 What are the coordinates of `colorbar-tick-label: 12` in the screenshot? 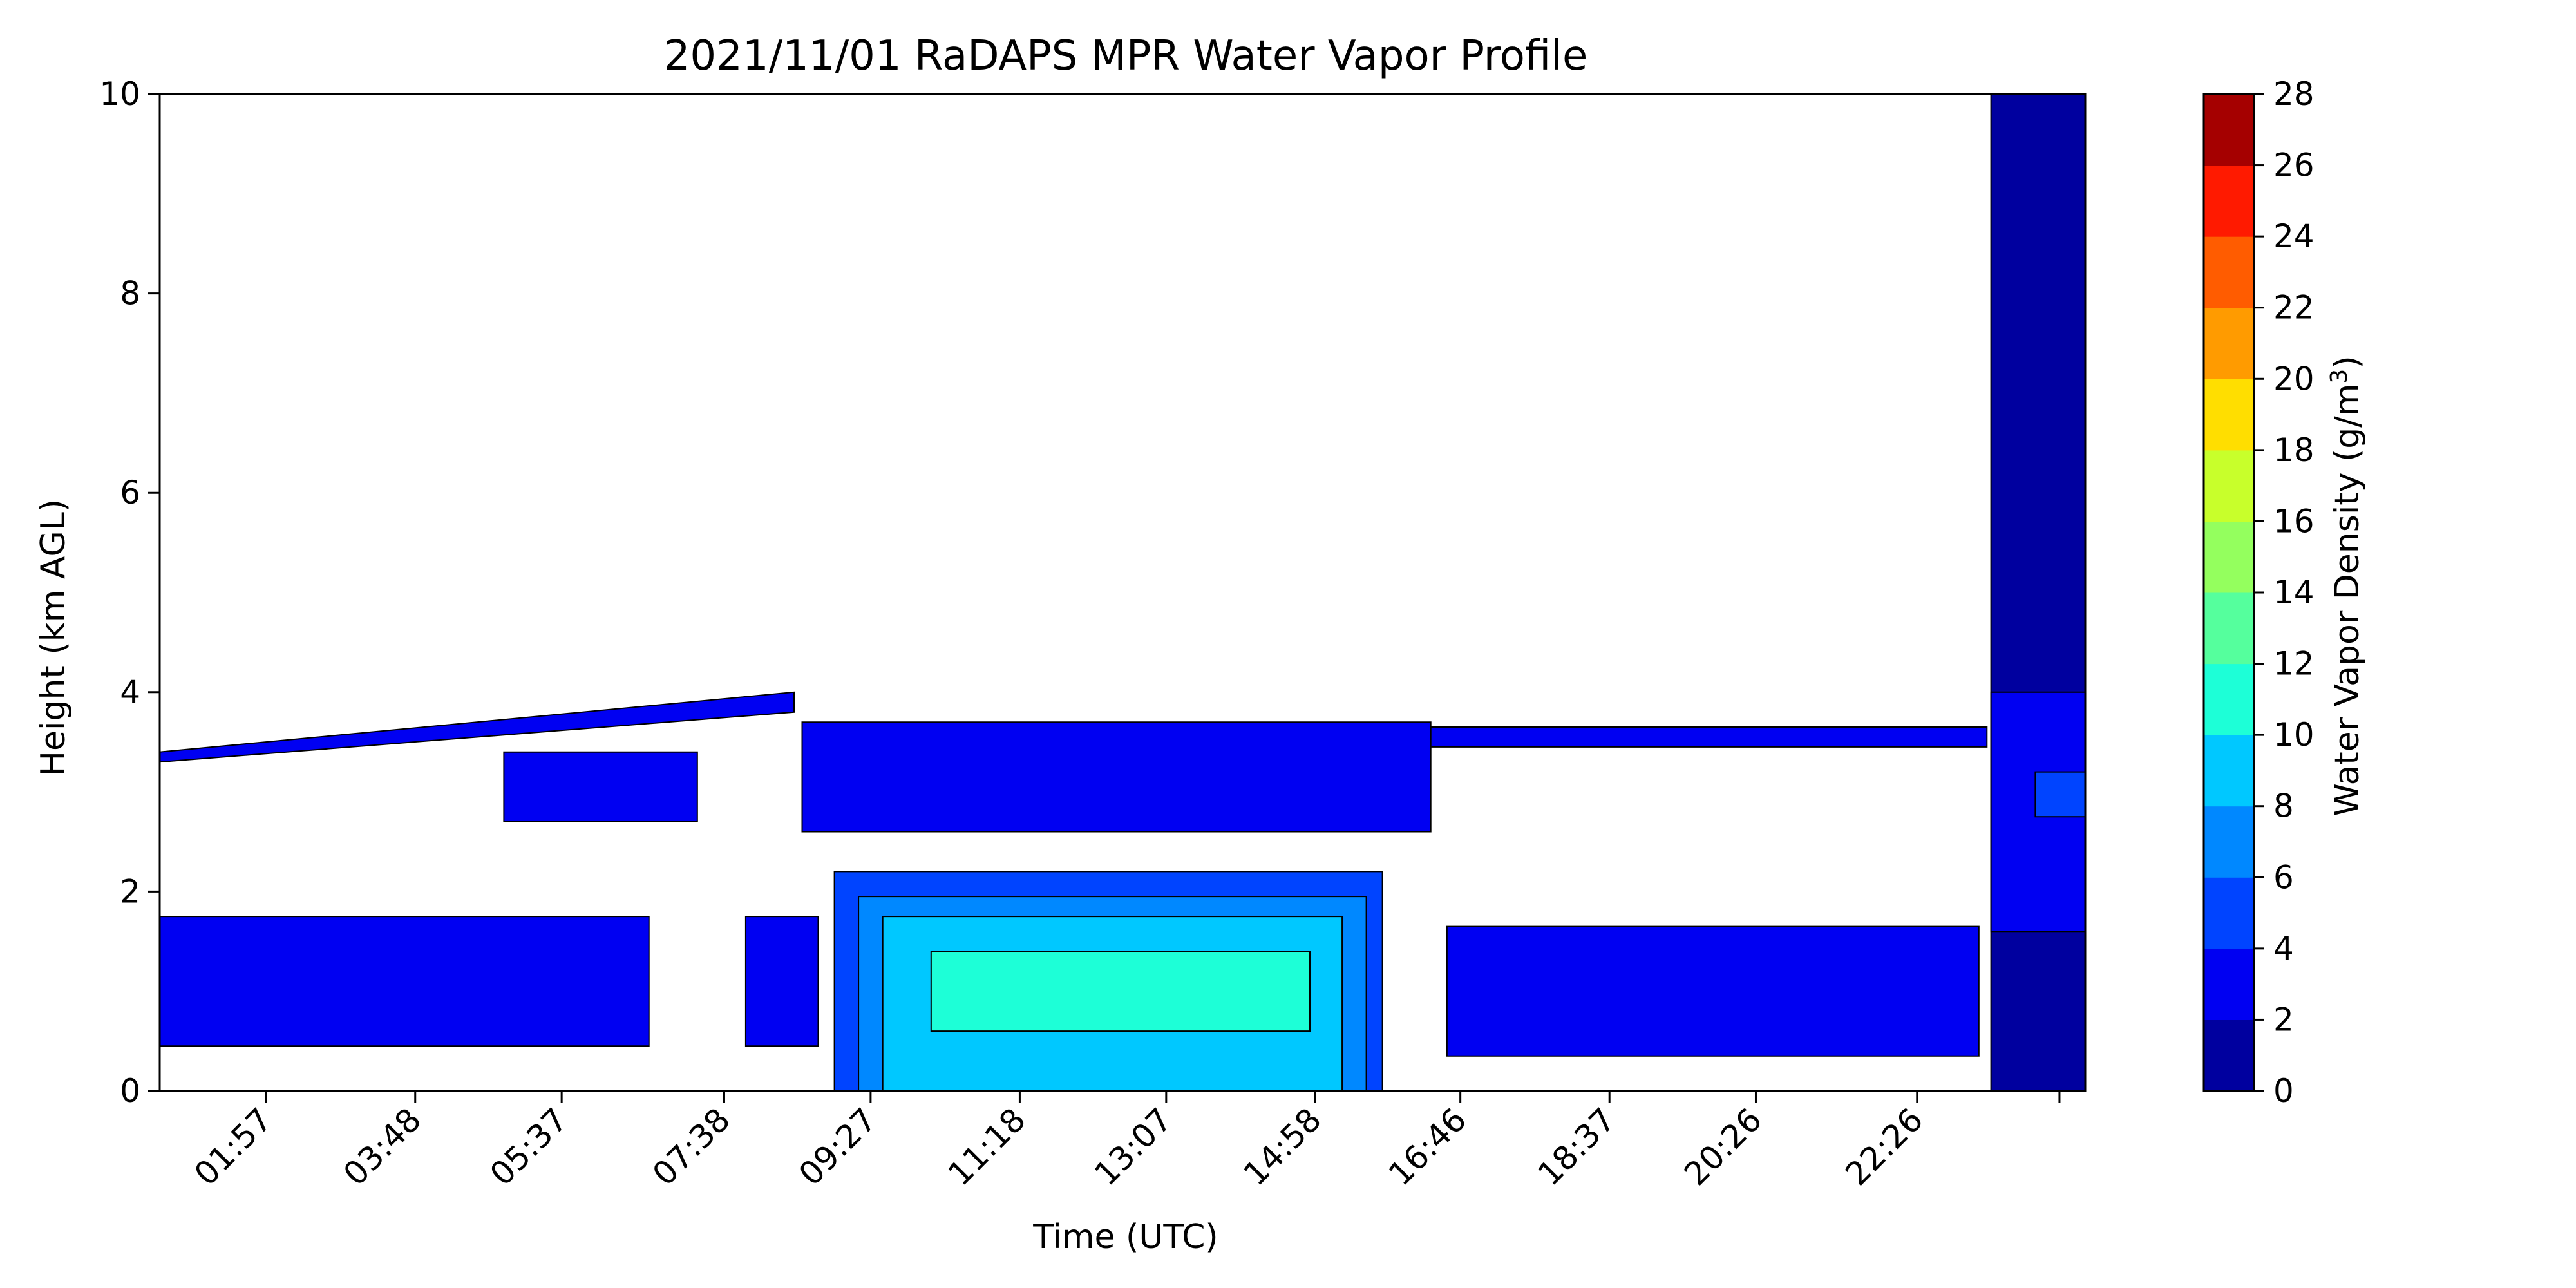 It's located at (2294, 664).